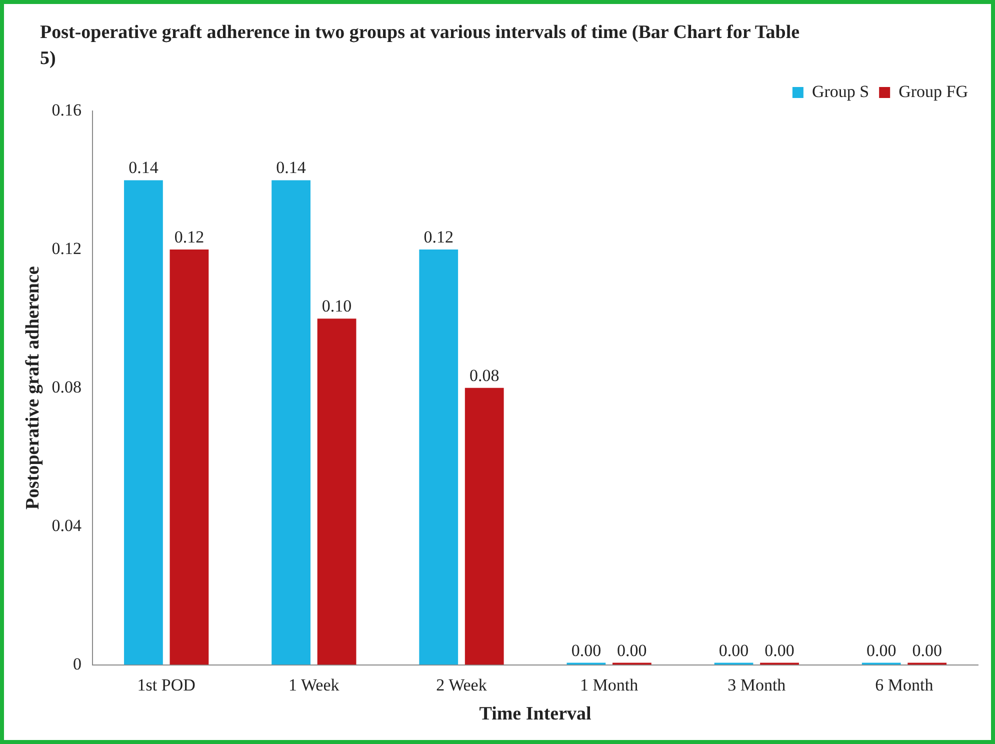  Describe the element at coordinates (33, 388) in the screenshot. I see `y-axis-title: Postoperative graft adherence` at that location.